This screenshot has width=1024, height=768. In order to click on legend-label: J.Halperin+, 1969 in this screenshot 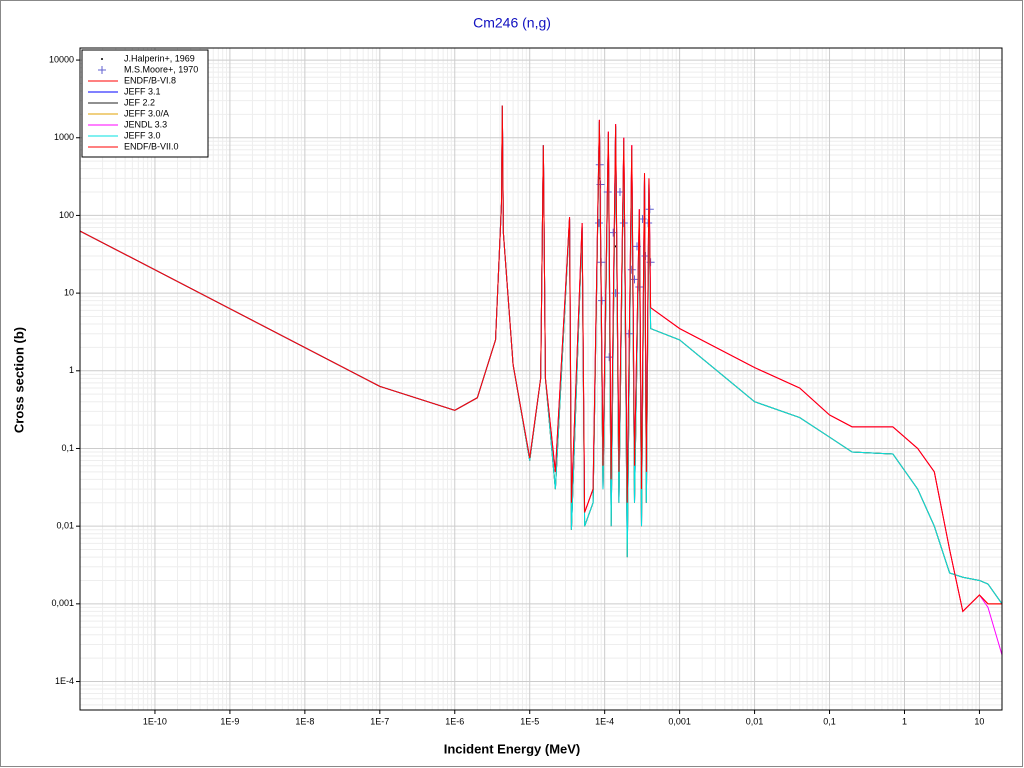, I will do `click(159, 58)`.